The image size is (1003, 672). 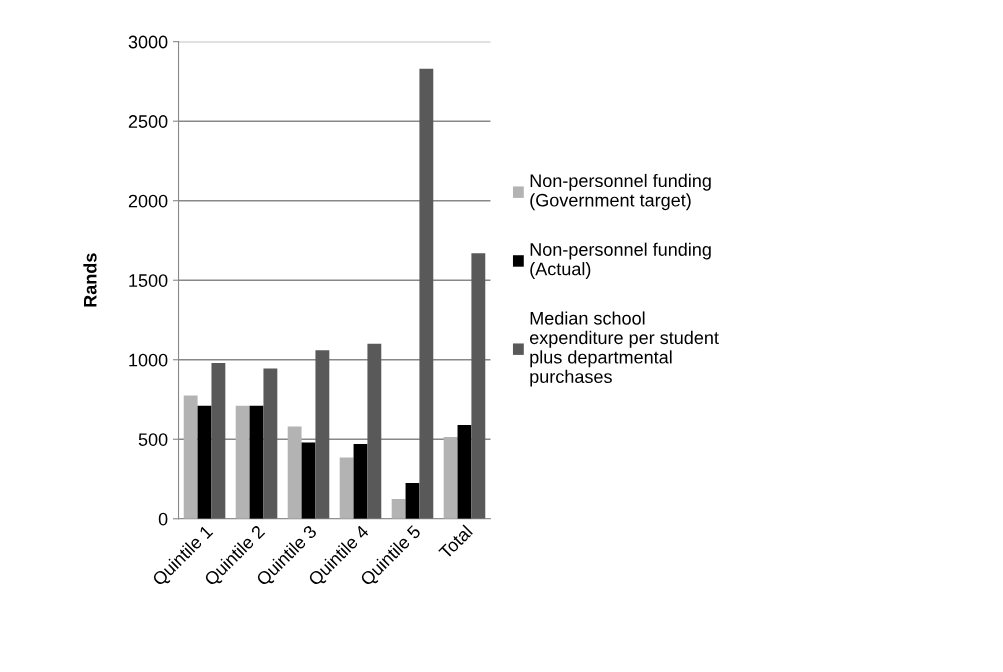 I want to click on legend-label: Median school expenditure per student plus departmental purchases, so click(x=624, y=349).